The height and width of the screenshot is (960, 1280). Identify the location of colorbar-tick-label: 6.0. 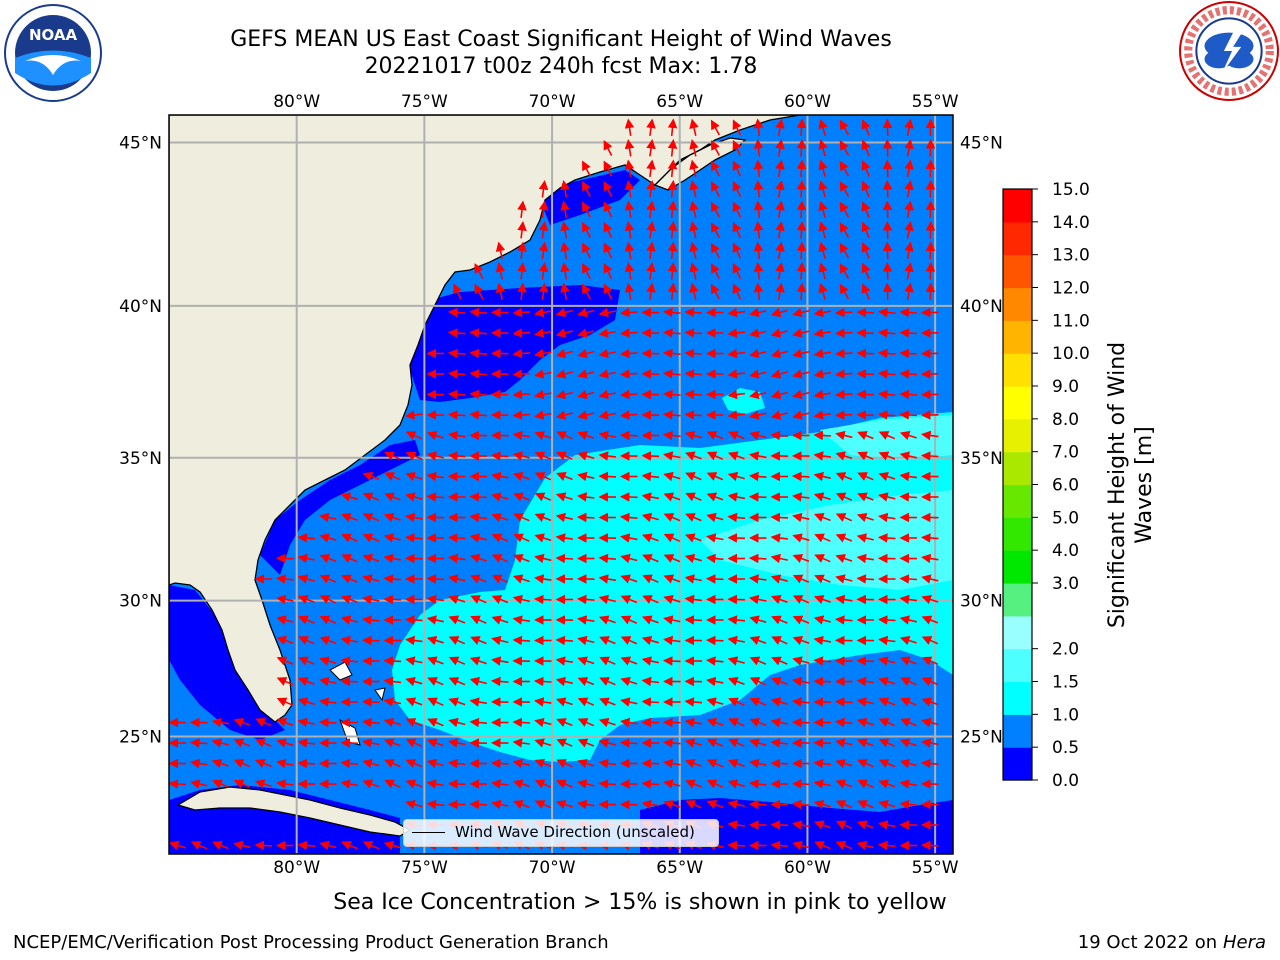
(1065, 486).